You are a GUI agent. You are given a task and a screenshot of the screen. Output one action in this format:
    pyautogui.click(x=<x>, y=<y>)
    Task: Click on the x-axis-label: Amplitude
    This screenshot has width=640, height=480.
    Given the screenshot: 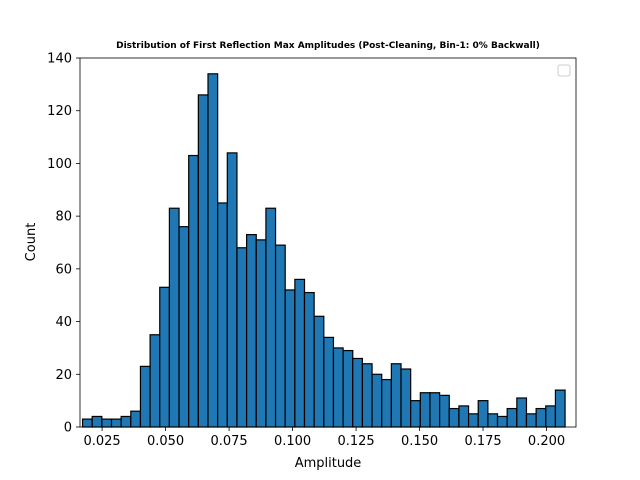 What is the action you would take?
    pyautogui.click(x=328, y=463)
    